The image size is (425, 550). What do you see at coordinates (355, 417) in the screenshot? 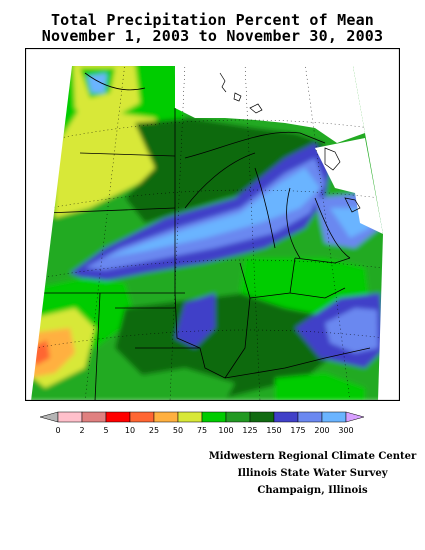
I see `legend-arrow-high` at bounding box center [355, 417].